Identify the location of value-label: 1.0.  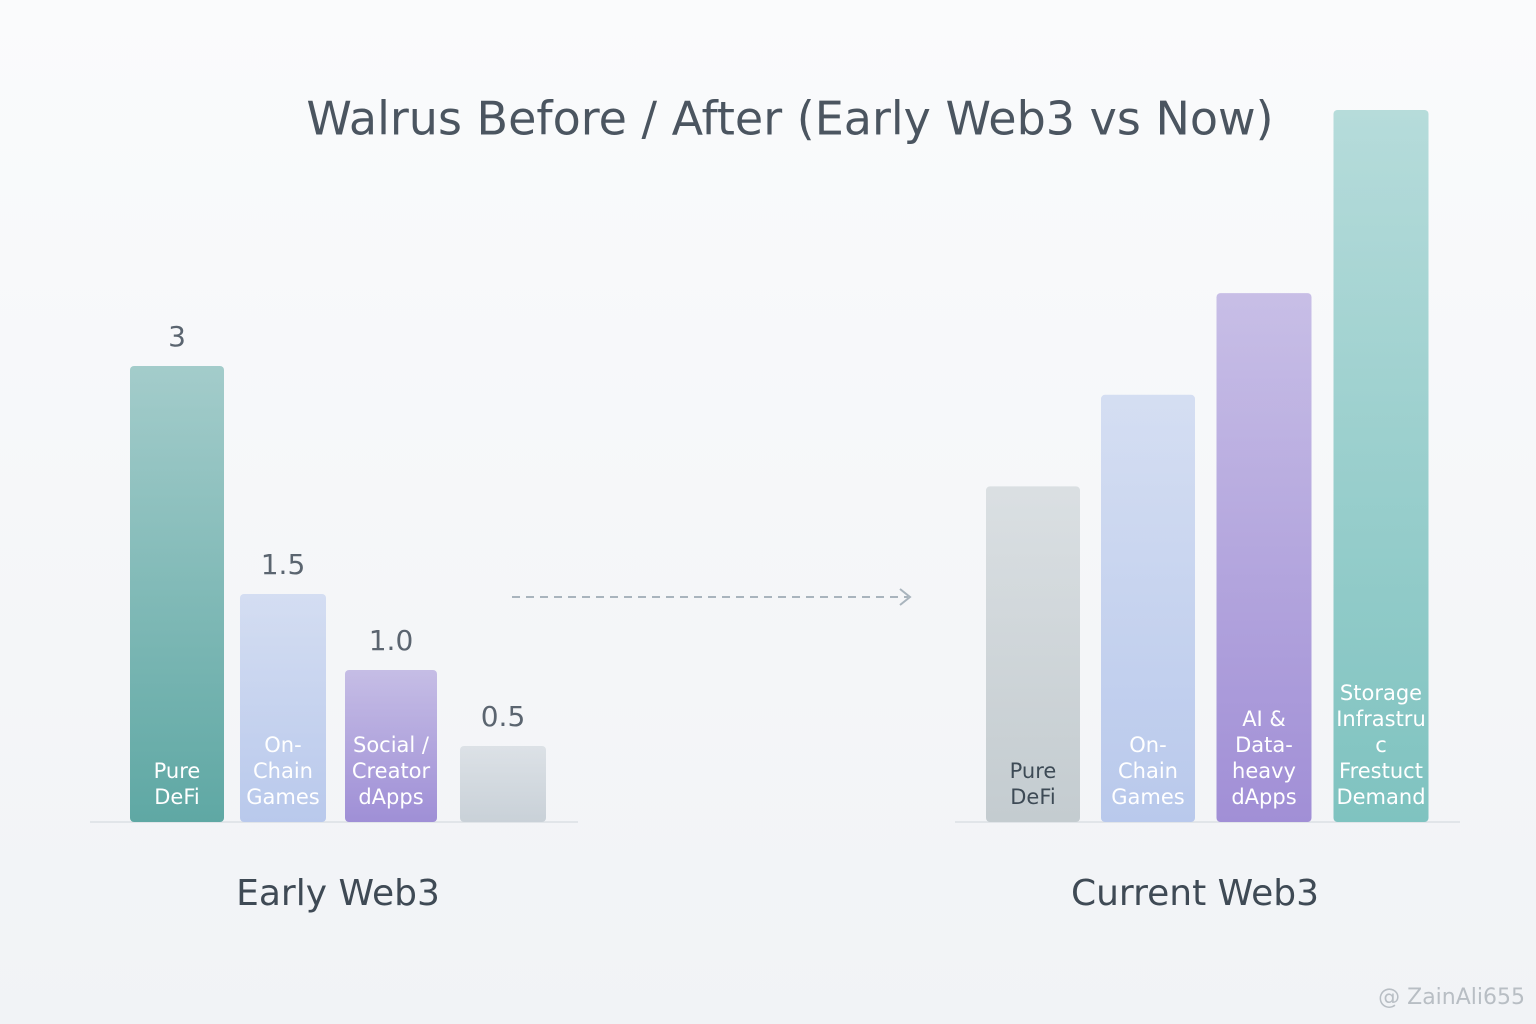
(391, 640).